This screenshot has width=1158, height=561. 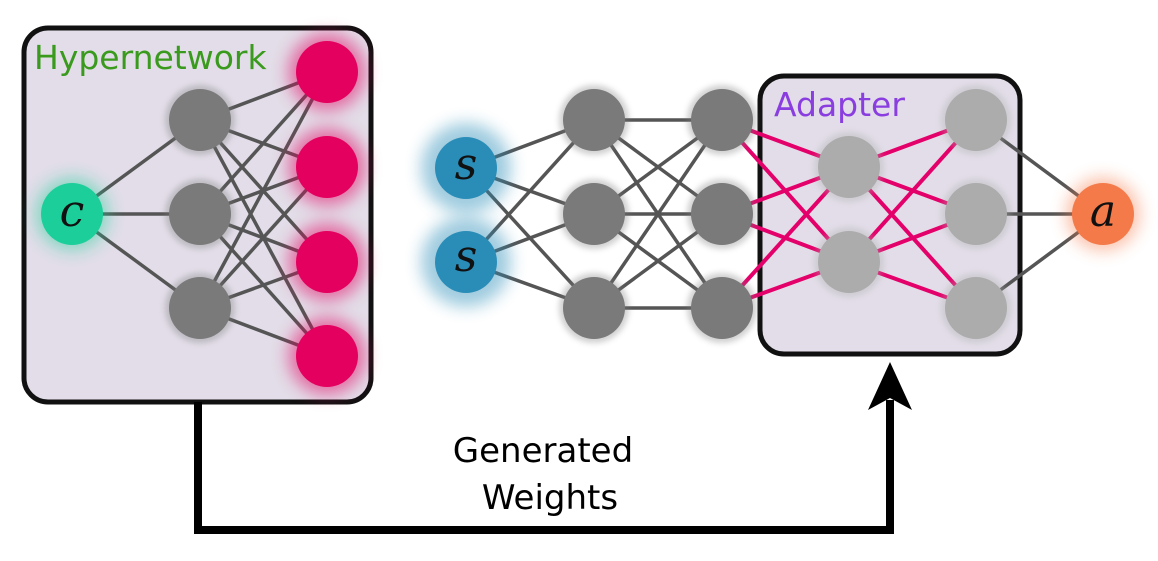 I want to click on hypernetwork-label: Hypernetwork, so click(x=150, y=57).